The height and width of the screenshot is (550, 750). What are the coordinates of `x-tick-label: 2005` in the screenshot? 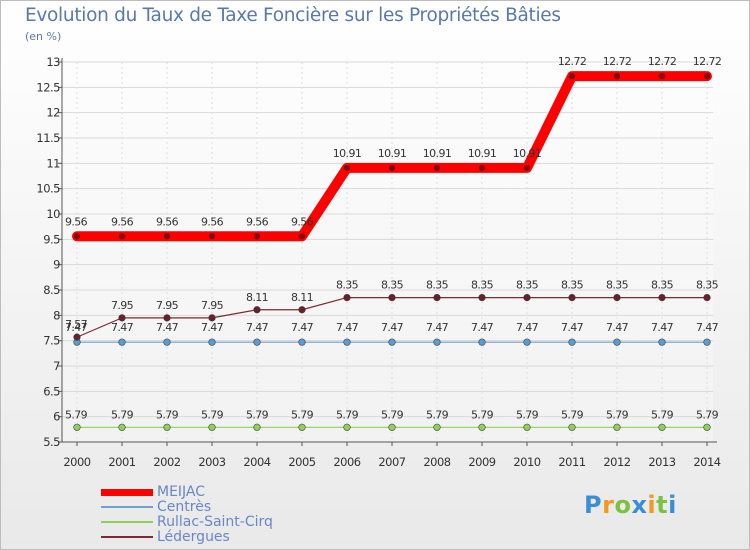 It's located at (301, 462).